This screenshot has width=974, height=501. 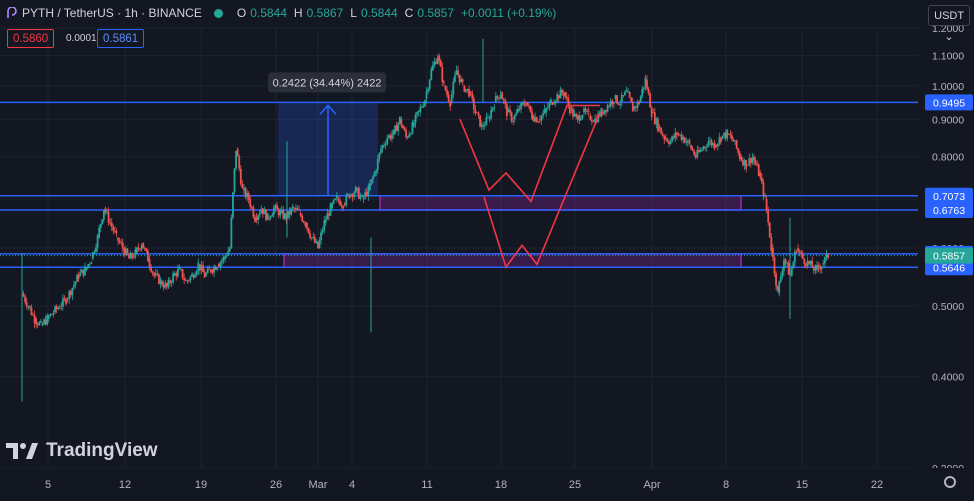 I want to click on pattern-line-upper, so click(x=529, y=153).